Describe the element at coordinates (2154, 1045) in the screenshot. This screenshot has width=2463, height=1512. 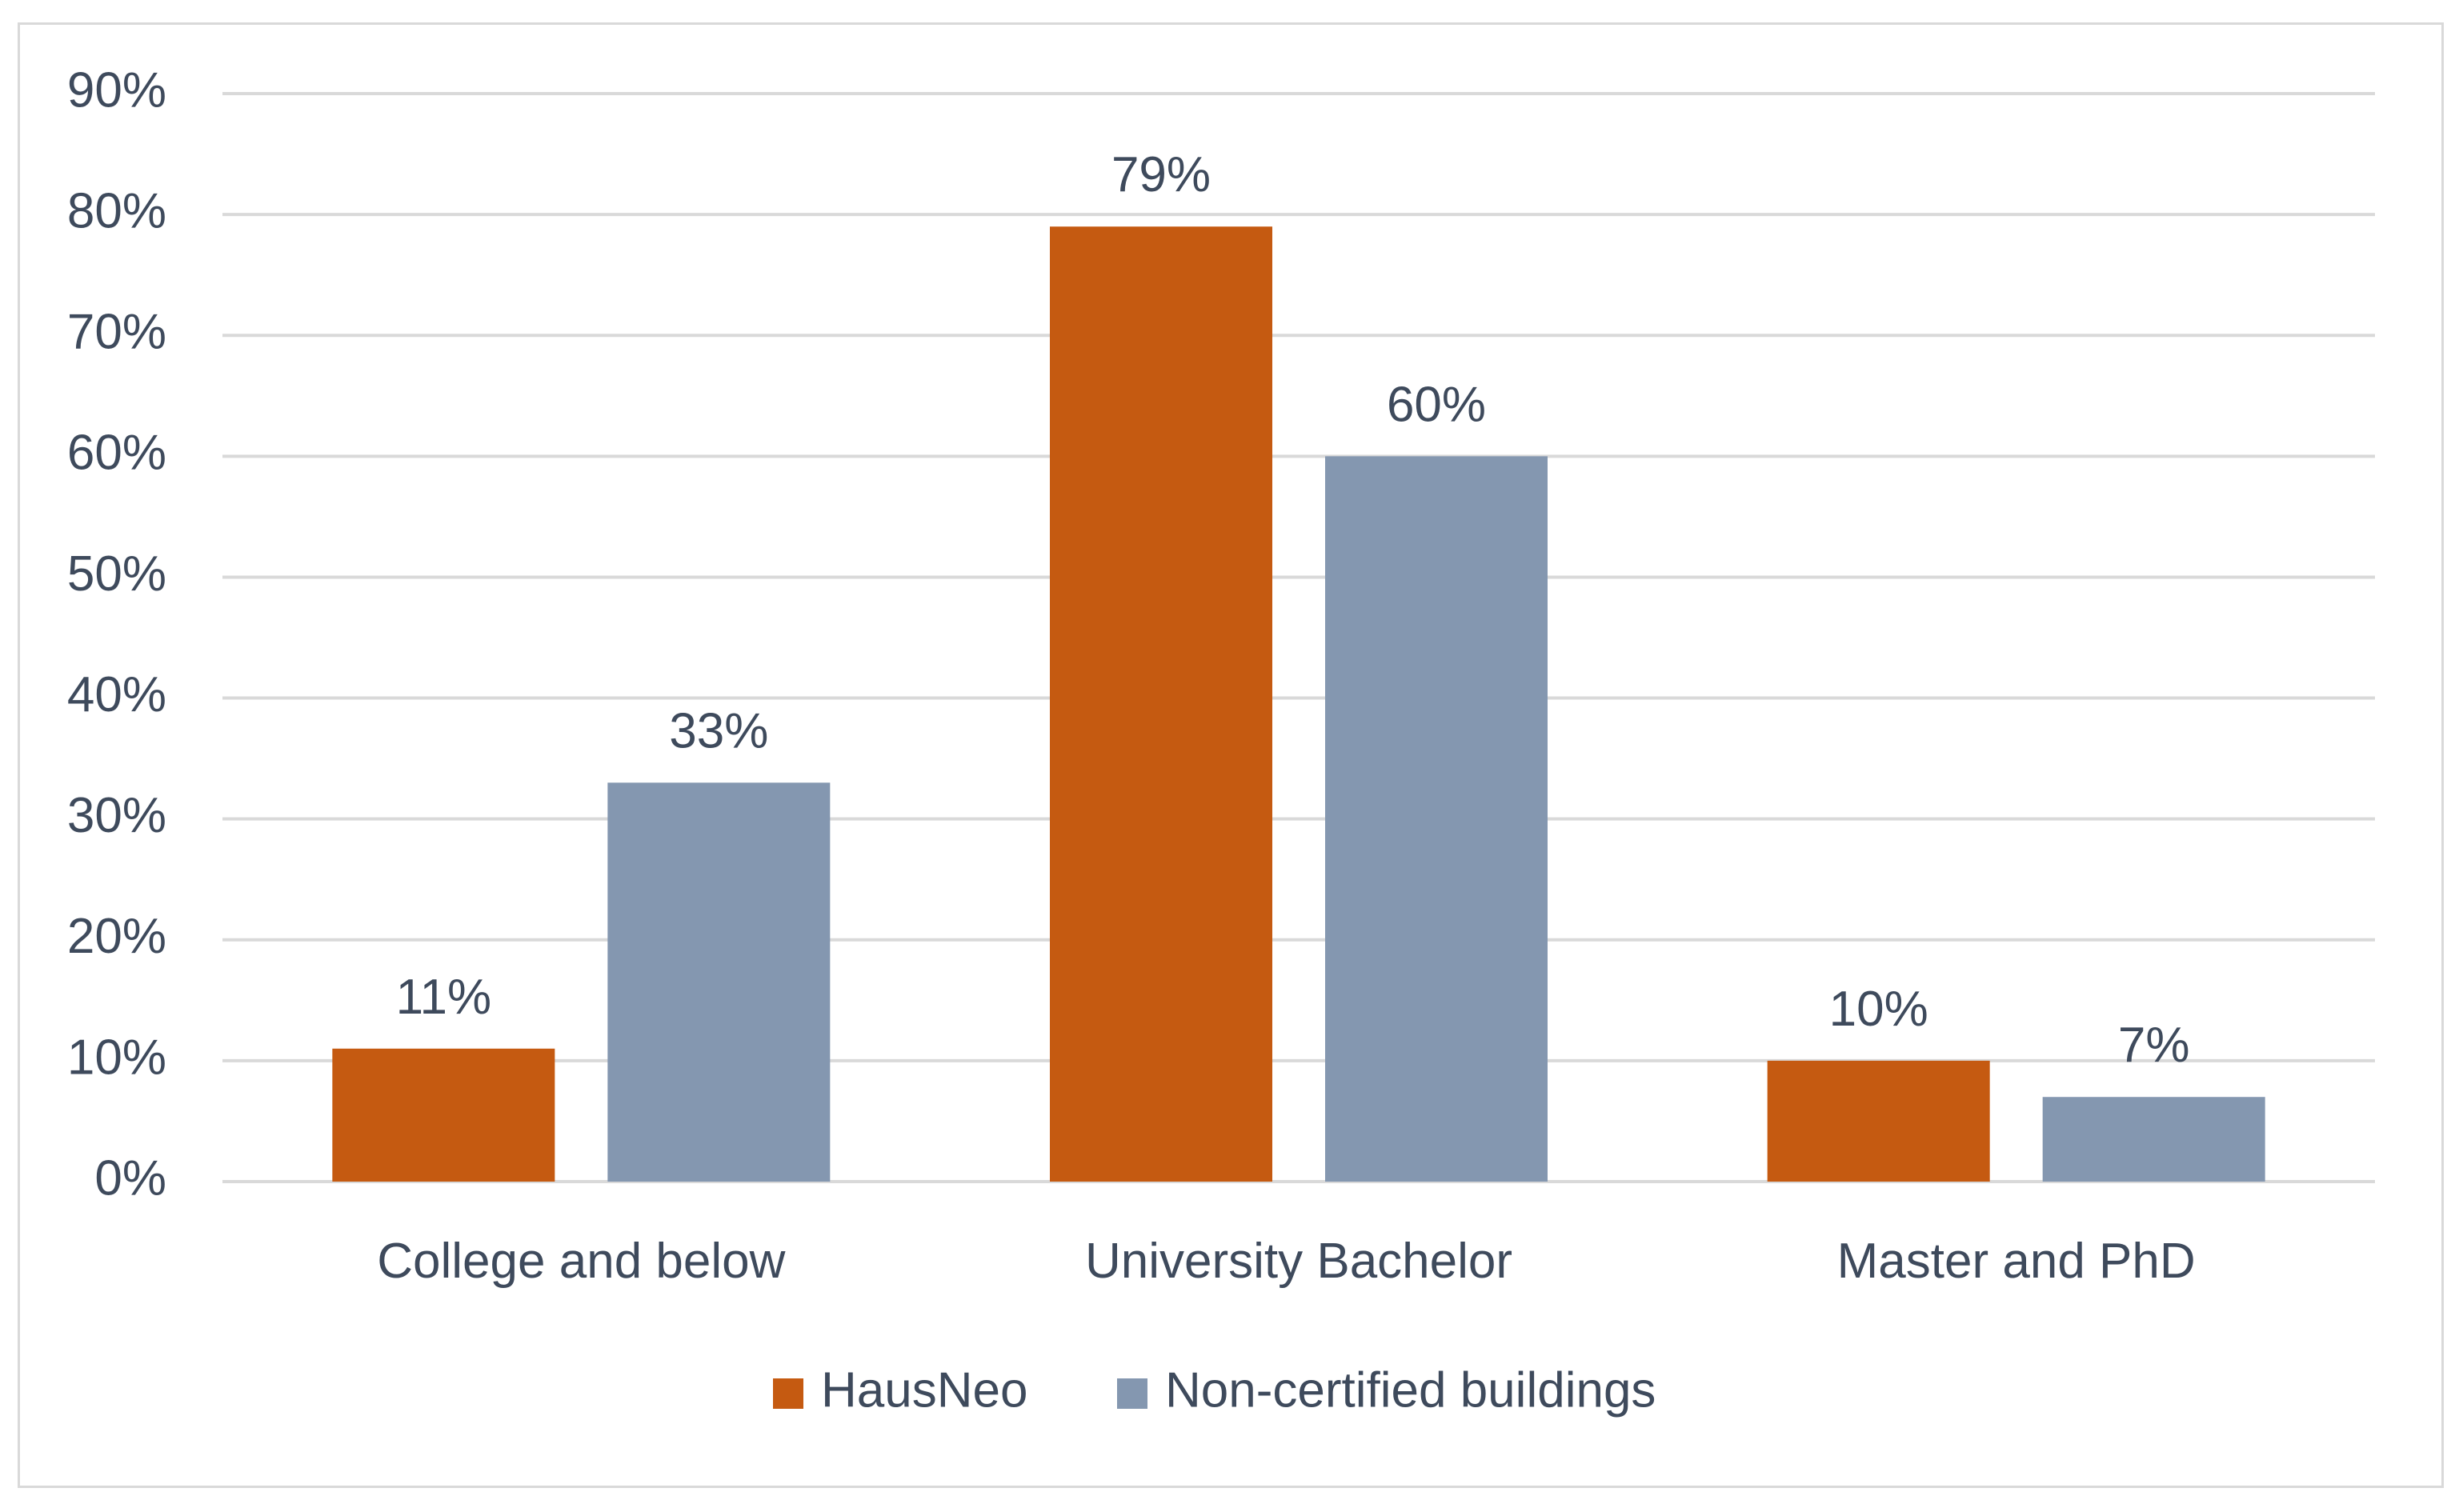
I see `data-label: 7%` at that location.